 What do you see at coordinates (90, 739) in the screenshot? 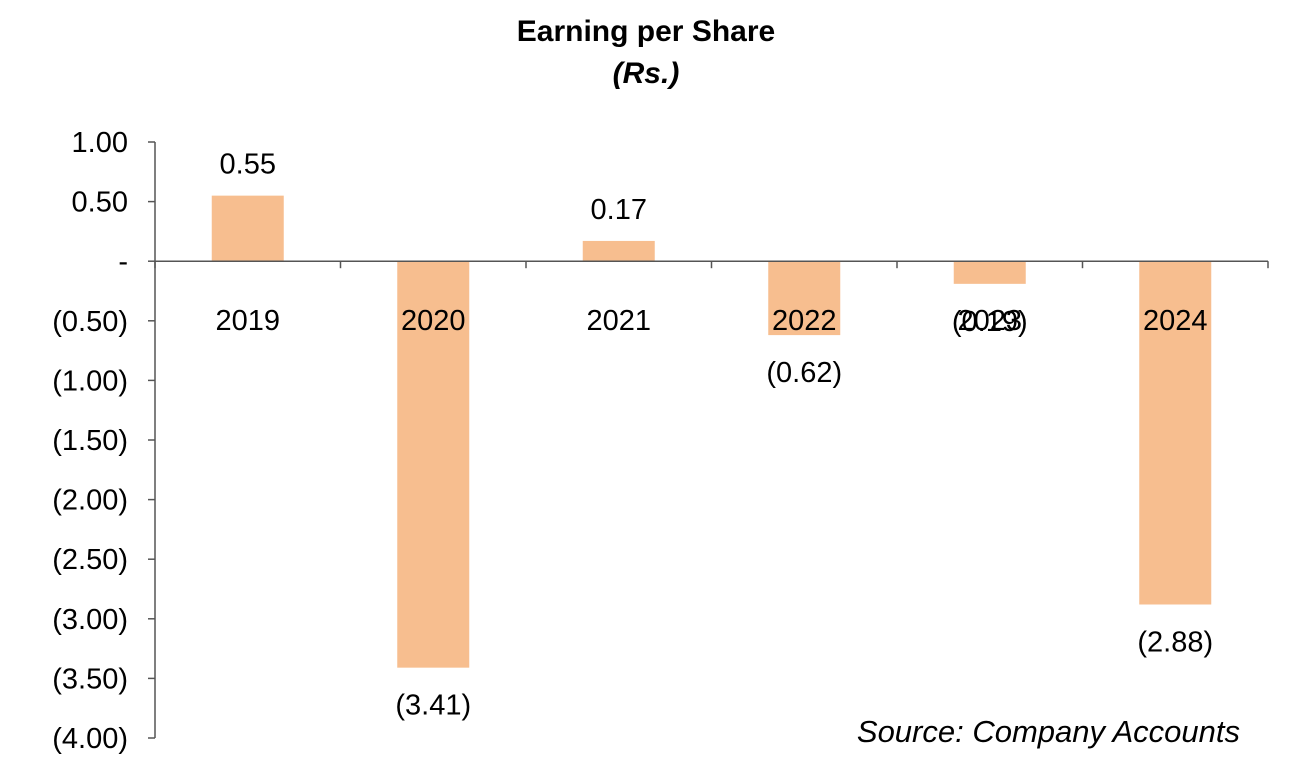
I see `y-tick-label: (4.00)` at bounding box center [90, 739].